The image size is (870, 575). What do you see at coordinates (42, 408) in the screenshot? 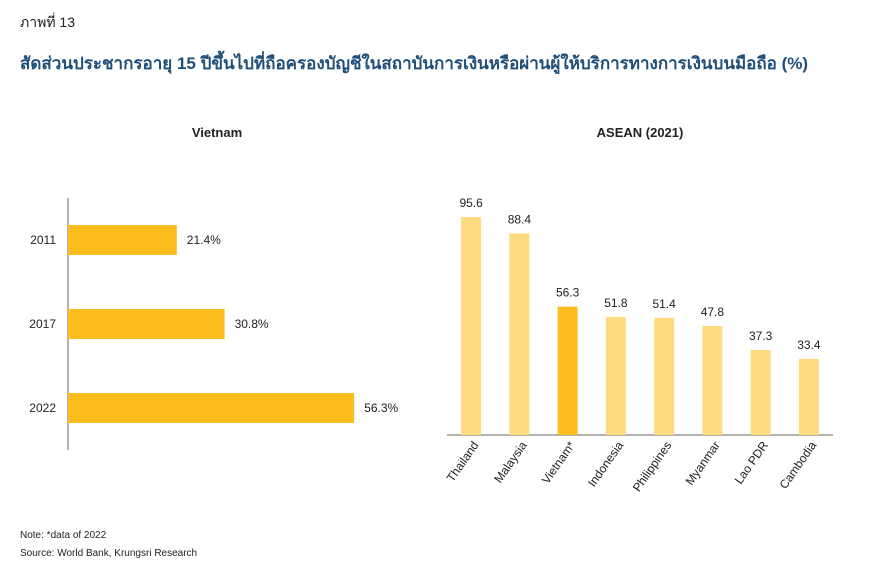
I see `tick-label-2022: 2022` at bounding box center [42, 408].